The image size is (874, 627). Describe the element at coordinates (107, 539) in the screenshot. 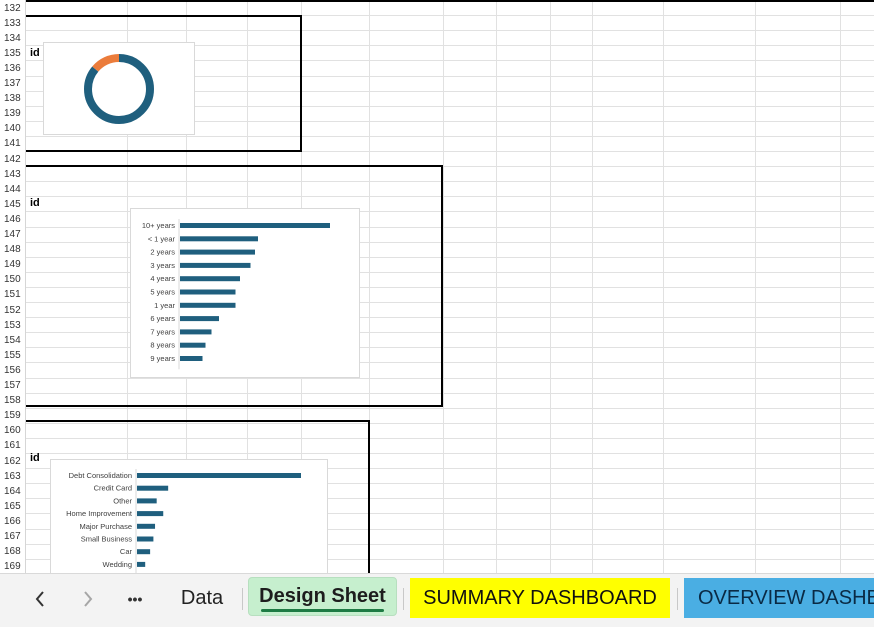

I see `category-label: Small Business` at that location.